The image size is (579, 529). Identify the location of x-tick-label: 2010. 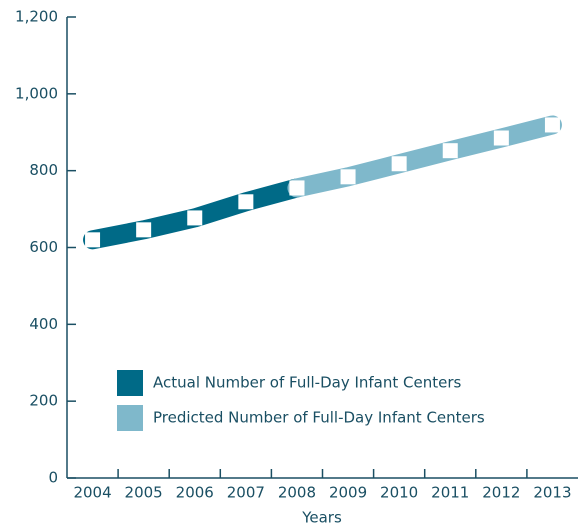
(399, 493).